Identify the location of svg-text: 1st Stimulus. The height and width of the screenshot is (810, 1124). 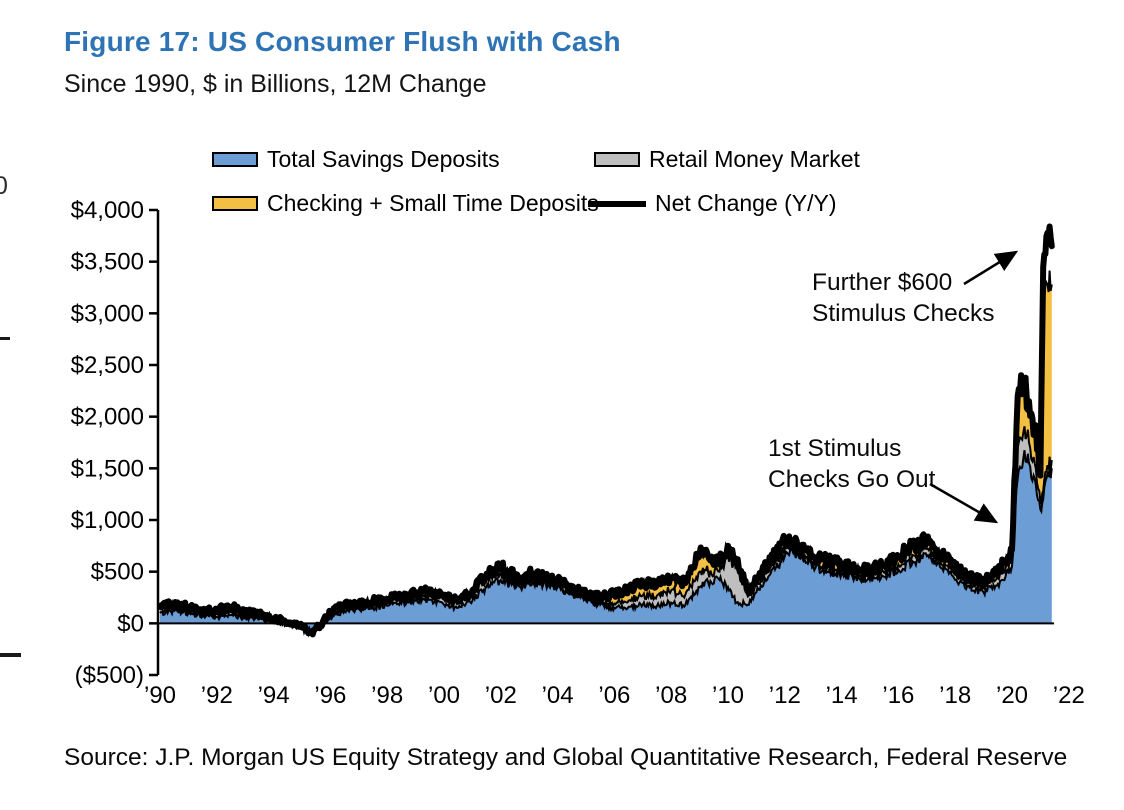
(834, 448).